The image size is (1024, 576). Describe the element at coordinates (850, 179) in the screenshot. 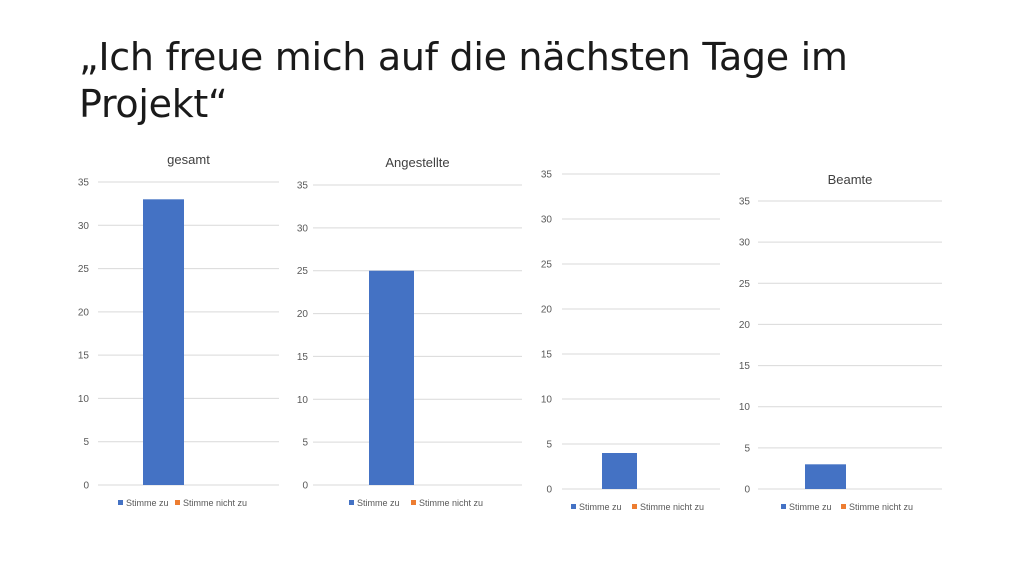

I see `chart-title: Beamte` at that location.